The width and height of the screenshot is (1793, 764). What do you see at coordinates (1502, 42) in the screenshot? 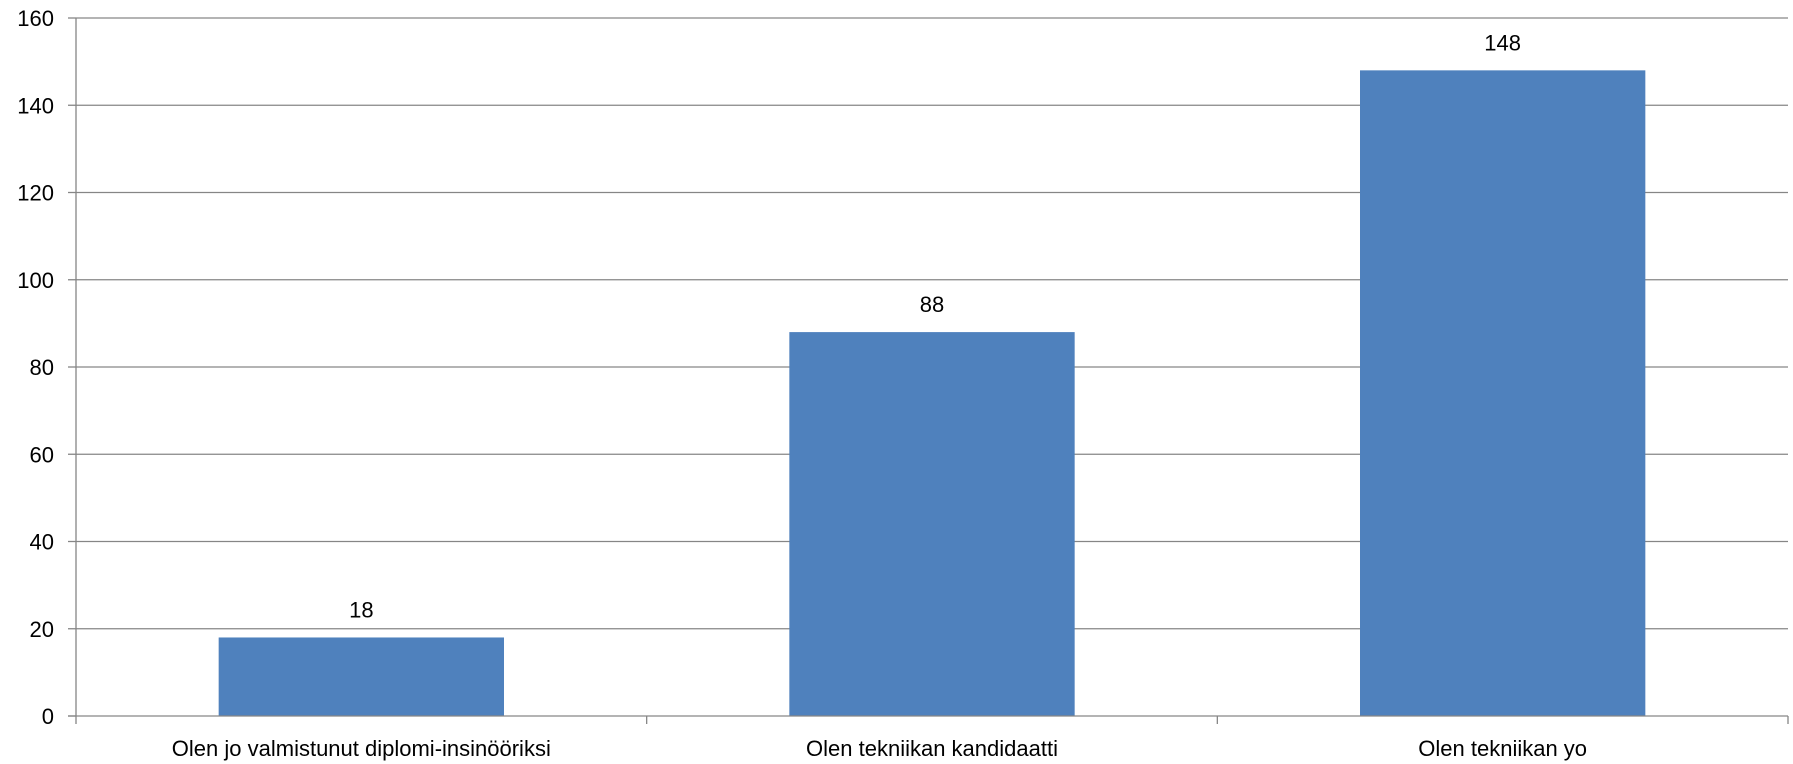
I see `data-label: 148` at bounding box center [1502, 42].